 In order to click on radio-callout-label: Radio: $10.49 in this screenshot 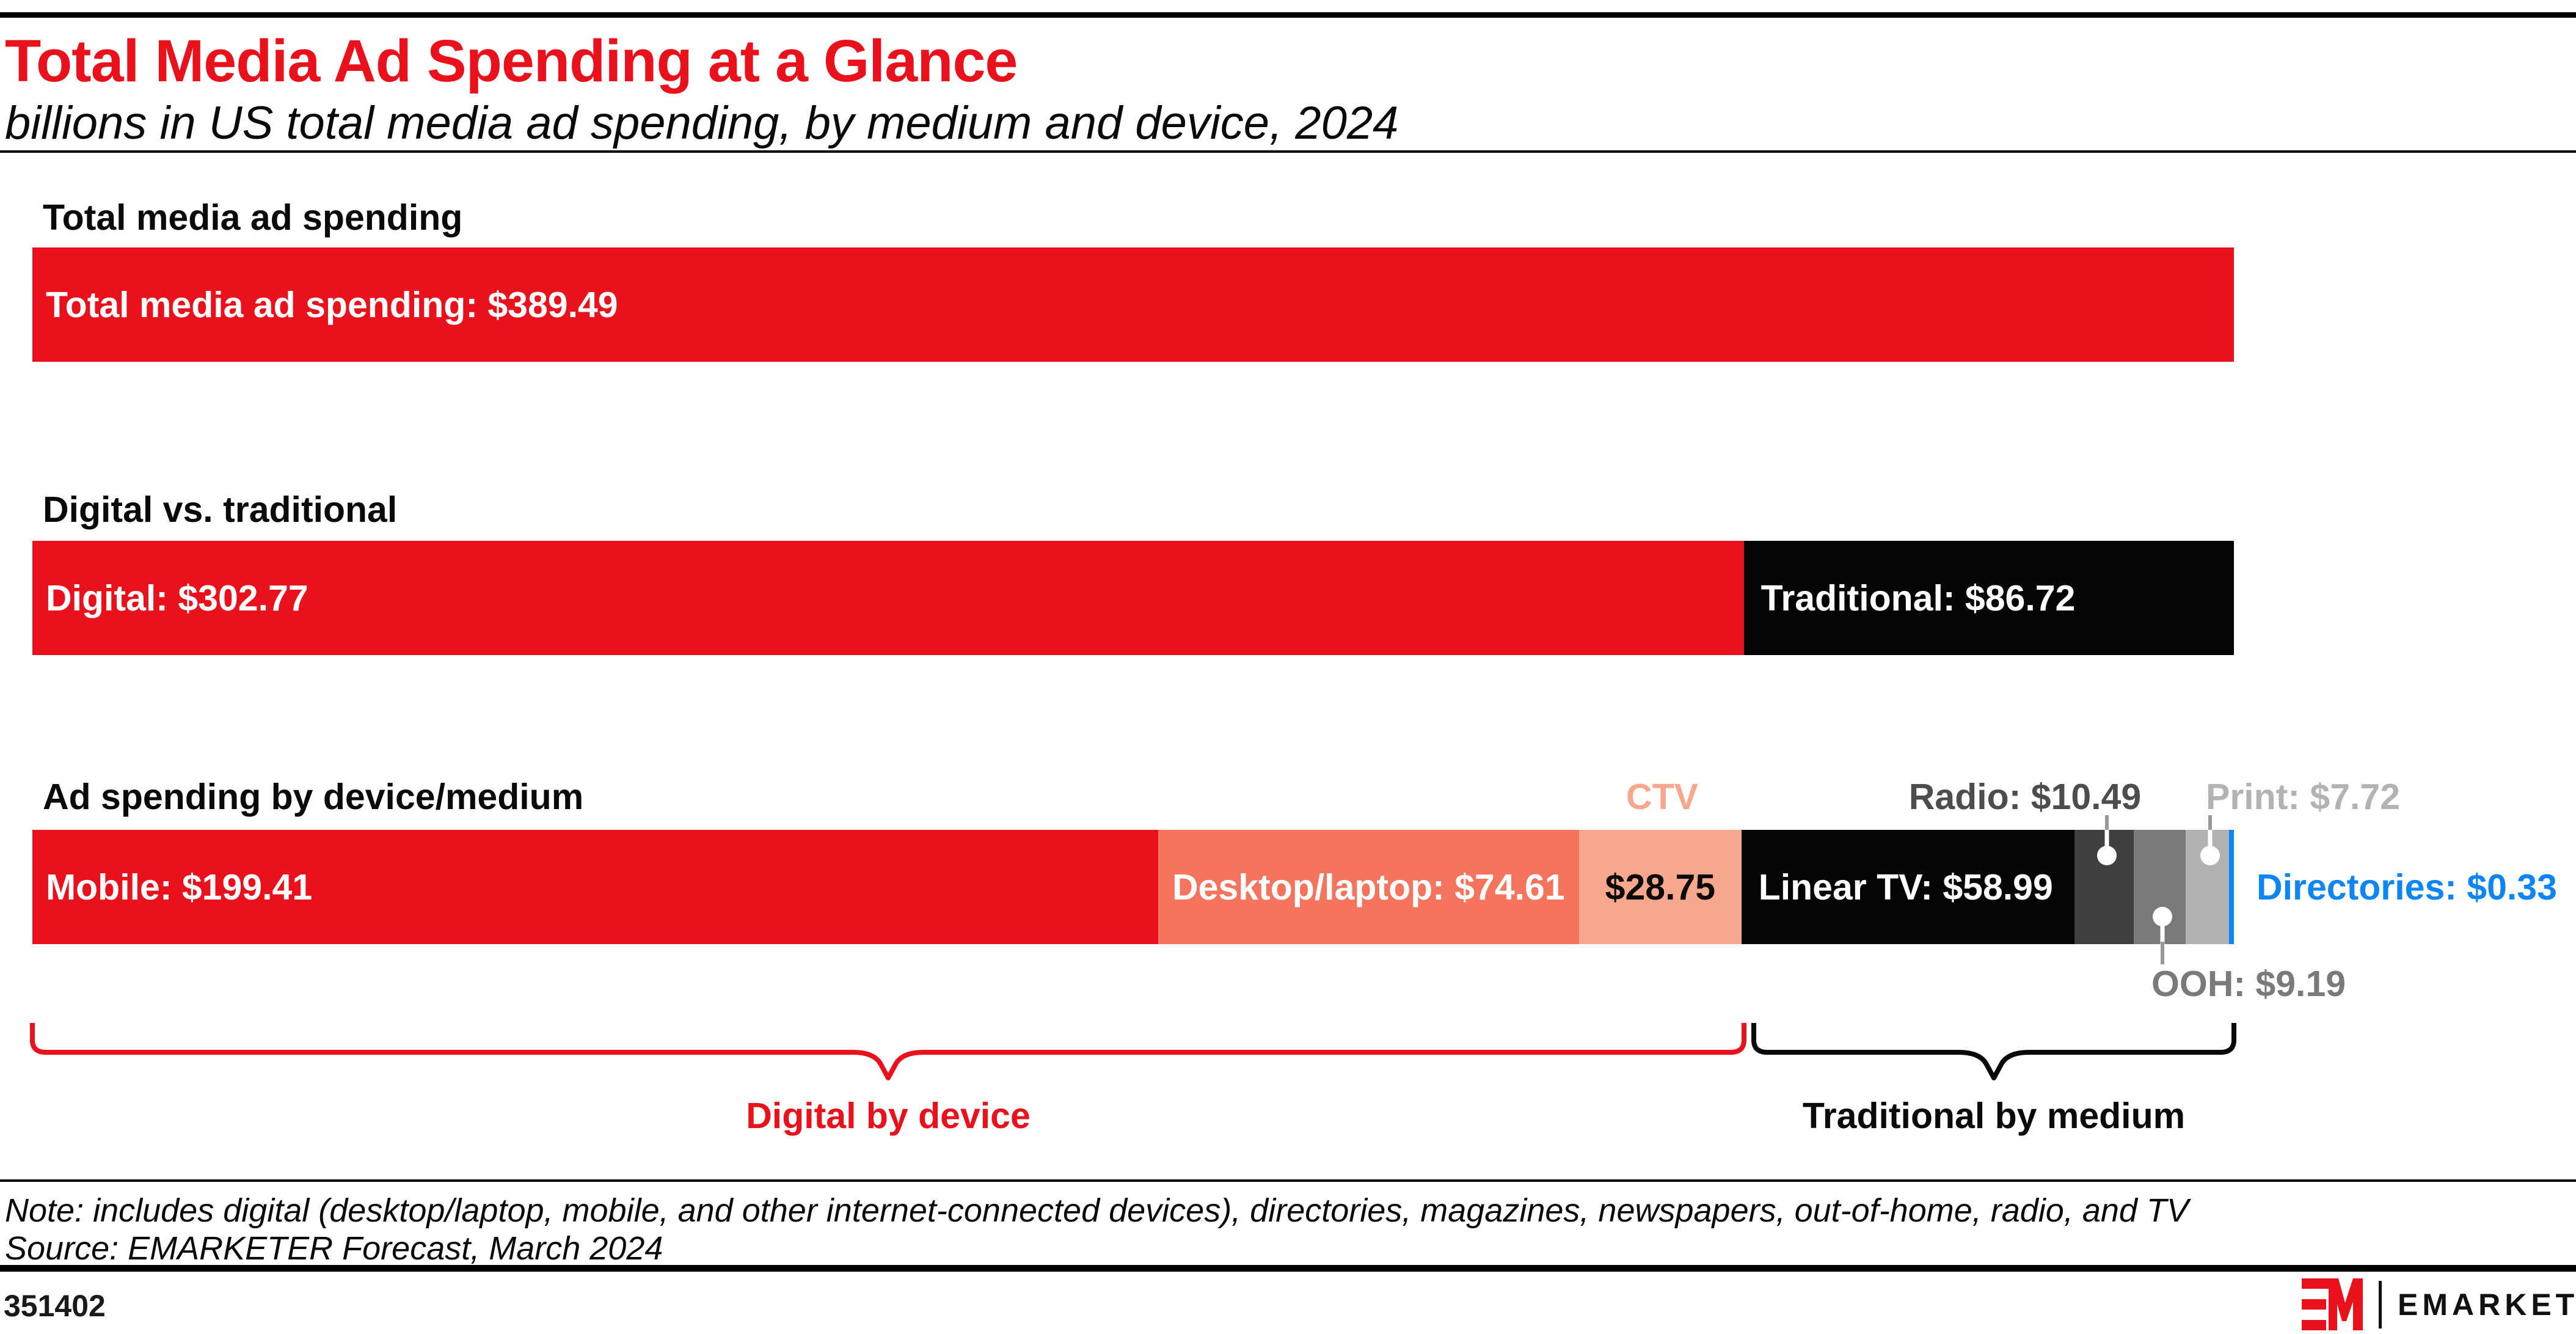, I will do `click(2025, 797)`.